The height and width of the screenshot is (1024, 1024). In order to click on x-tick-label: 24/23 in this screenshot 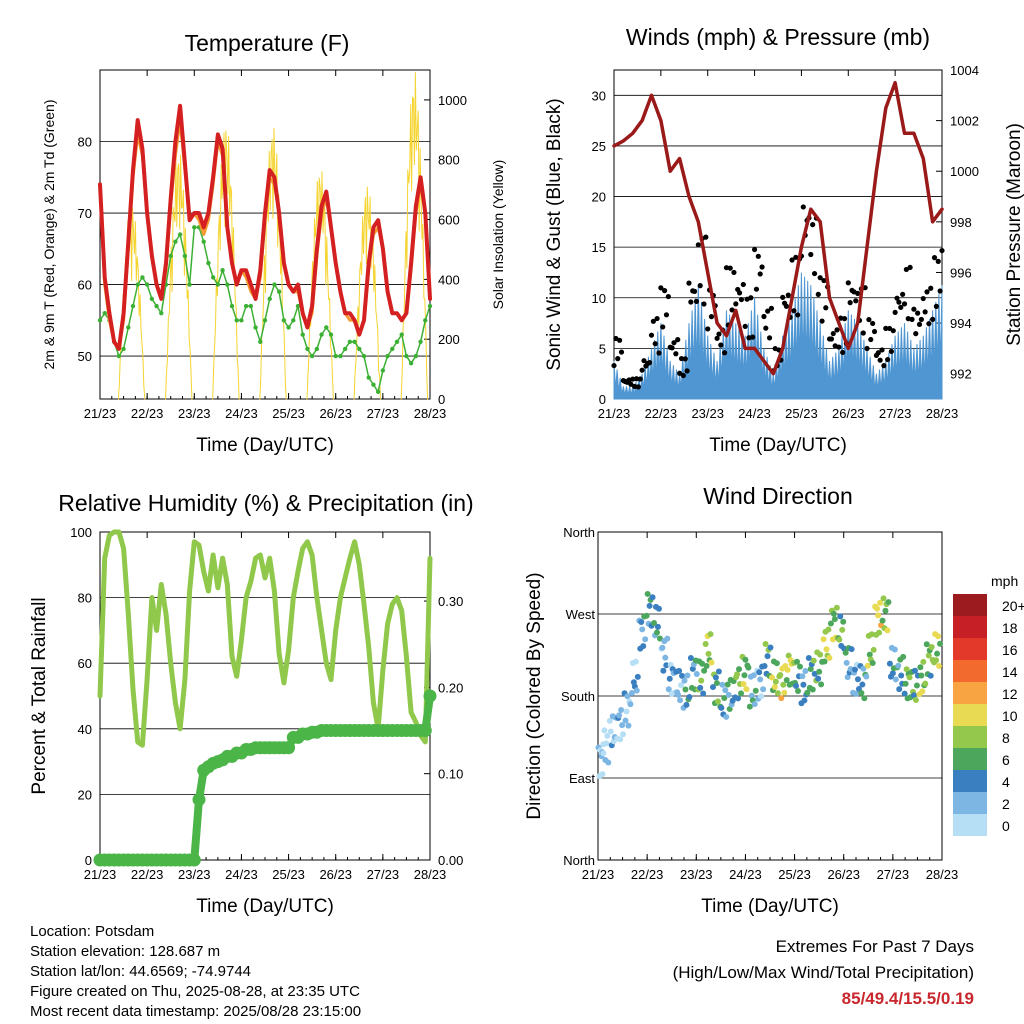, I will do `click(754, 413)`.